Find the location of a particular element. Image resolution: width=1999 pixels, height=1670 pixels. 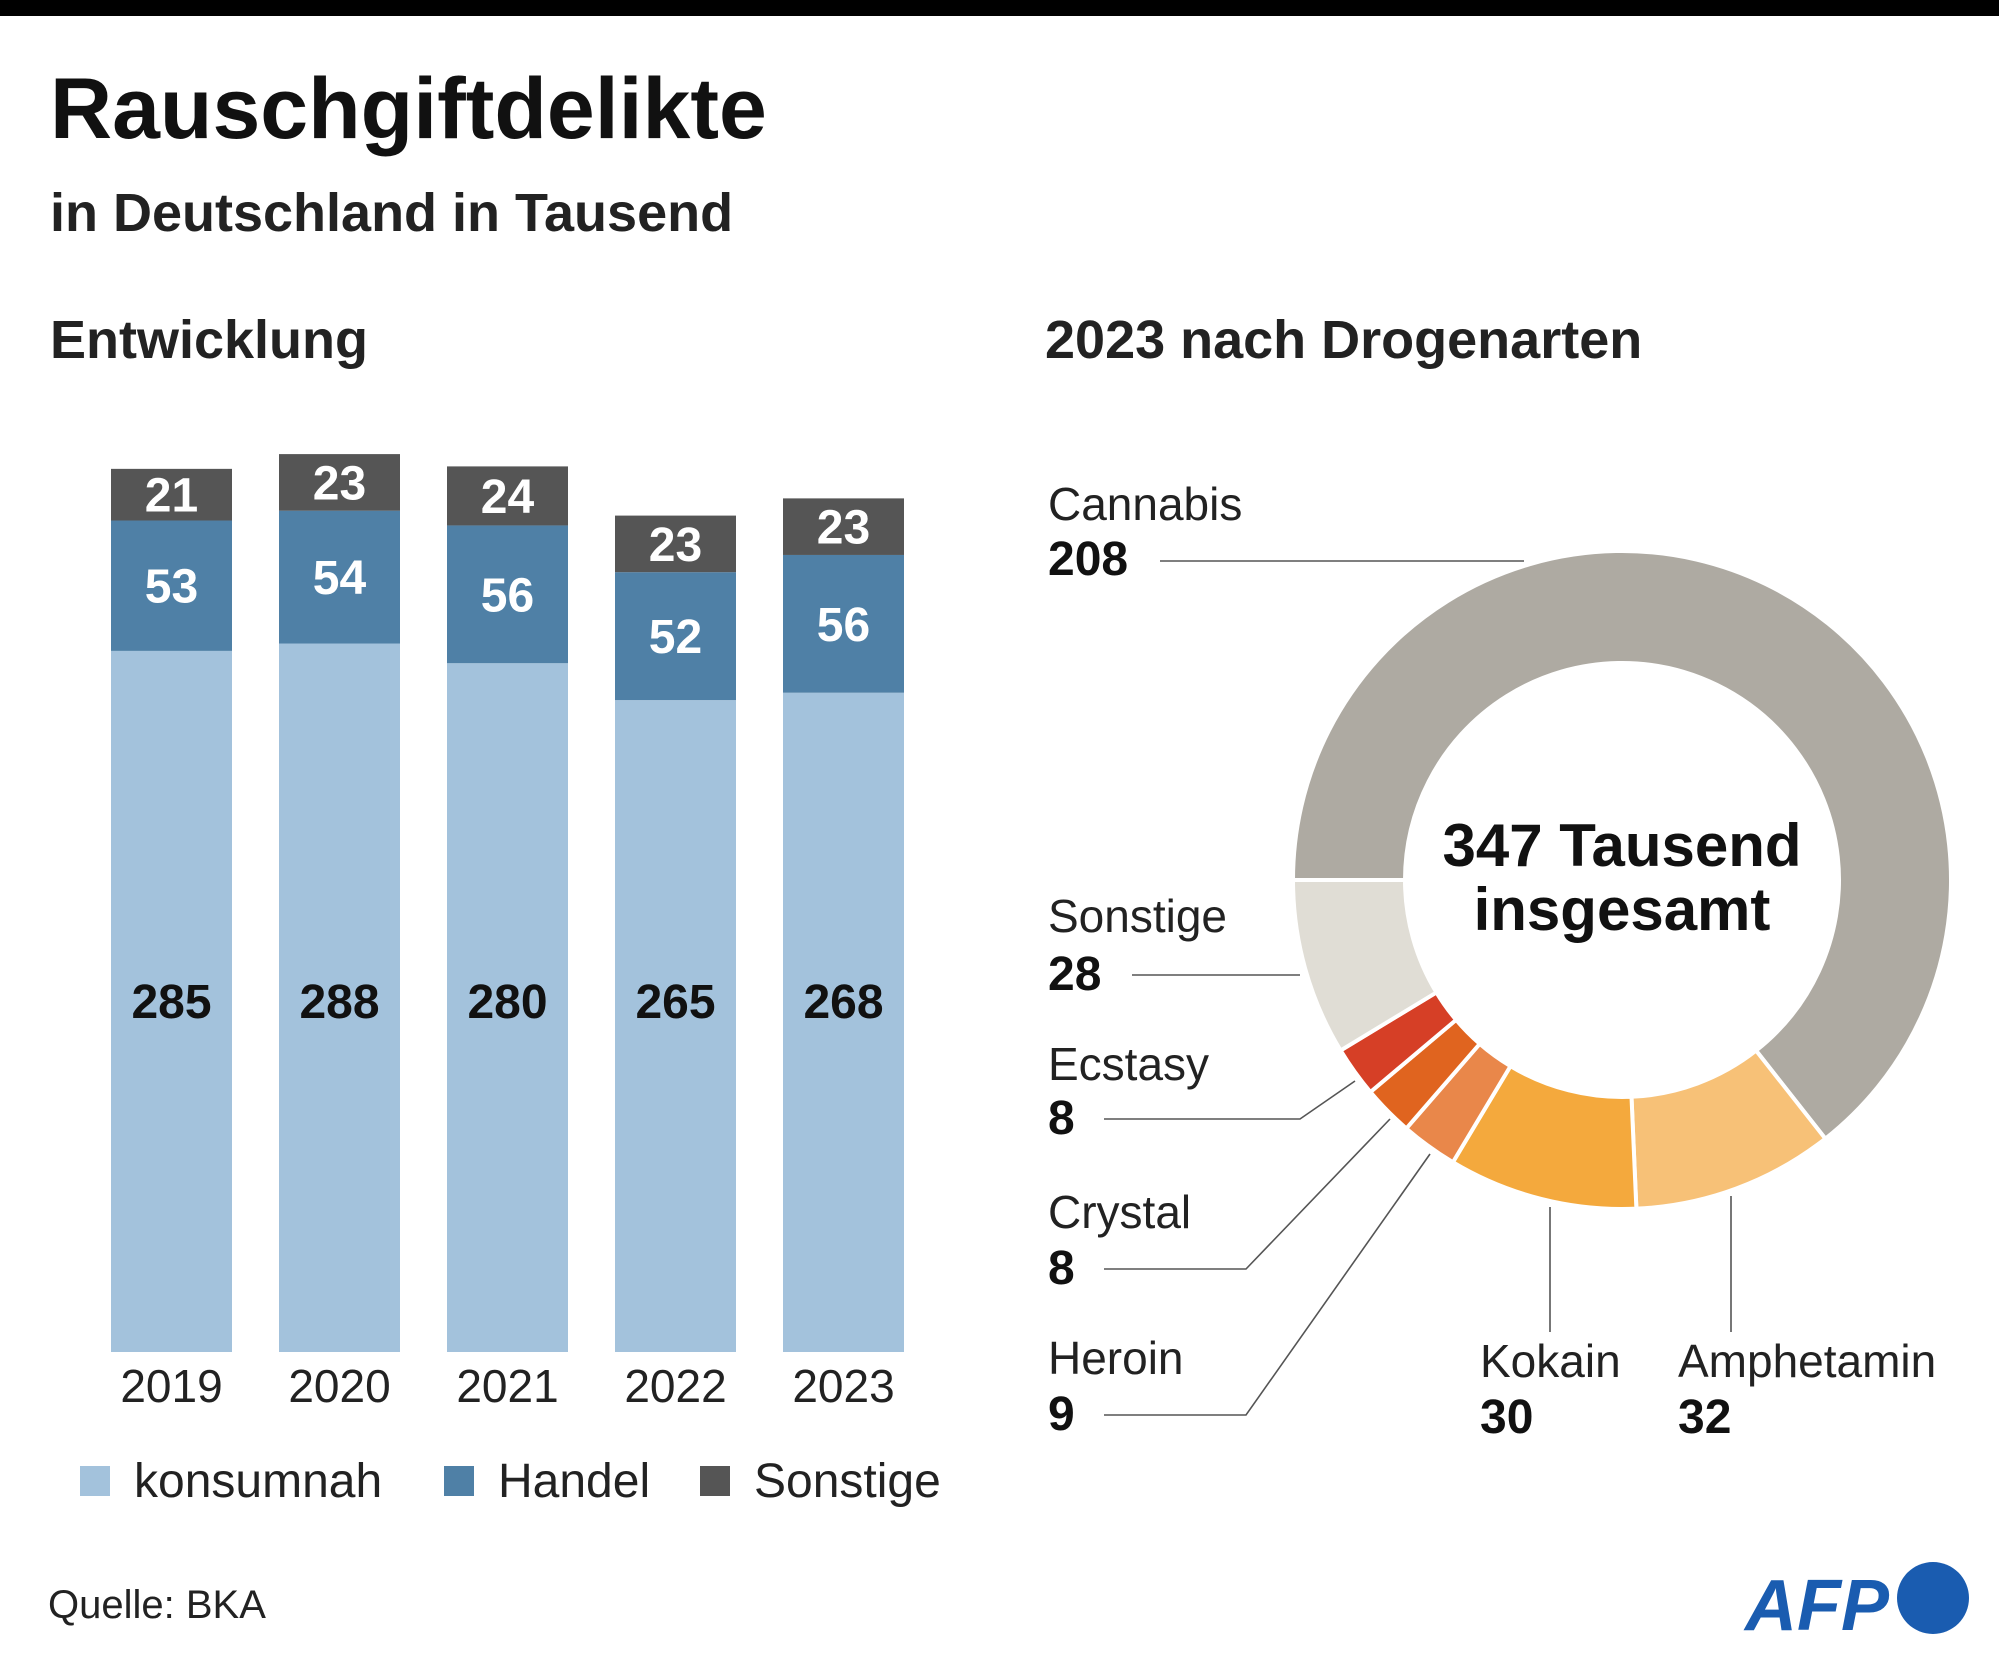

bar-value-label: 285 is located at coordinates (171, 1002).